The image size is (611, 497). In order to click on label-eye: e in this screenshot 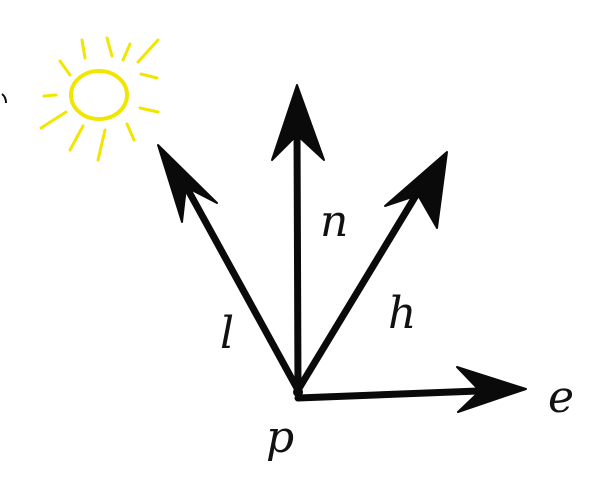, I will do `click(561, 397)`.